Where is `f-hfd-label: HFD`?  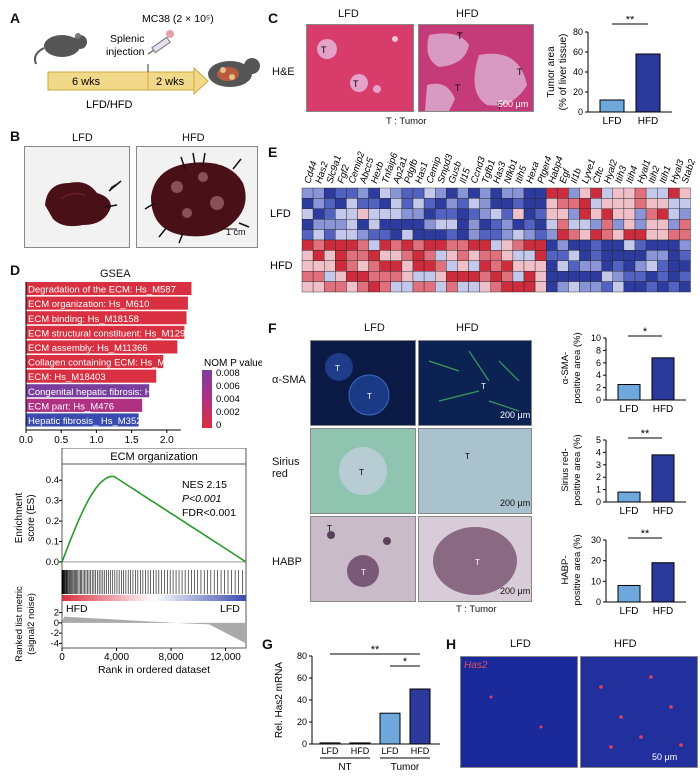
f-hfd-label: HFD is located at coordinates (467, 328).